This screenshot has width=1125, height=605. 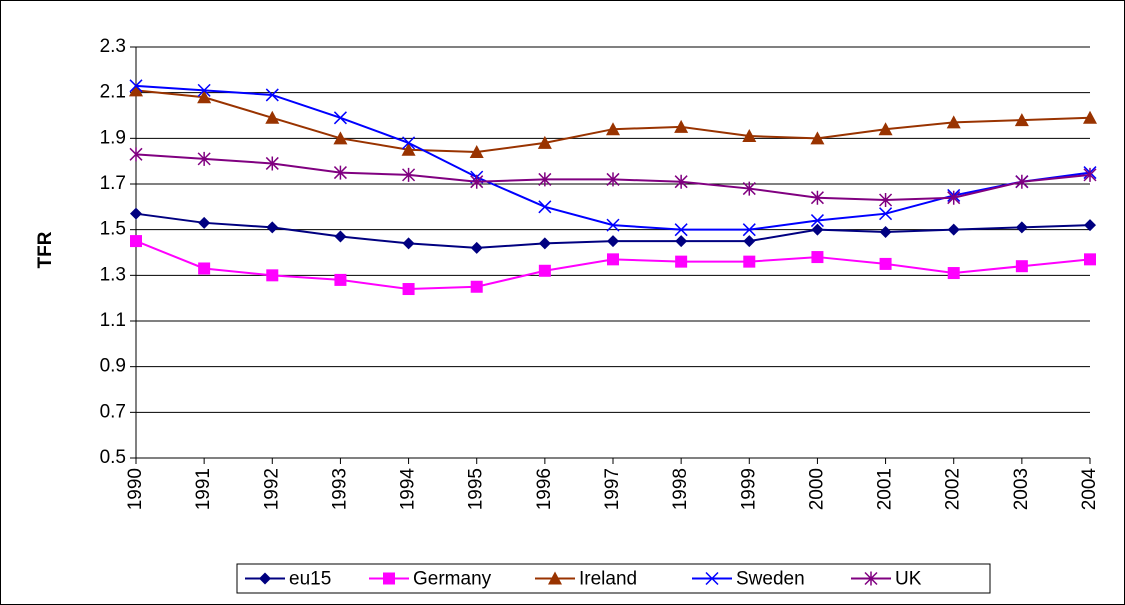 What do you see at coordinates (45, 249) in the screenshot?
I see `y-axis-label: TFR` at bounding box center [45, 249].